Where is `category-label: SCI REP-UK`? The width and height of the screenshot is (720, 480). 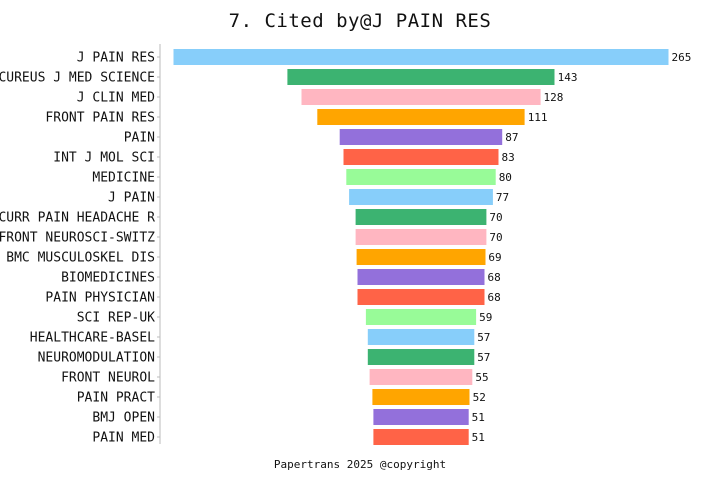 category-label: SCI REP-UK is located at coordinates (116, 318).